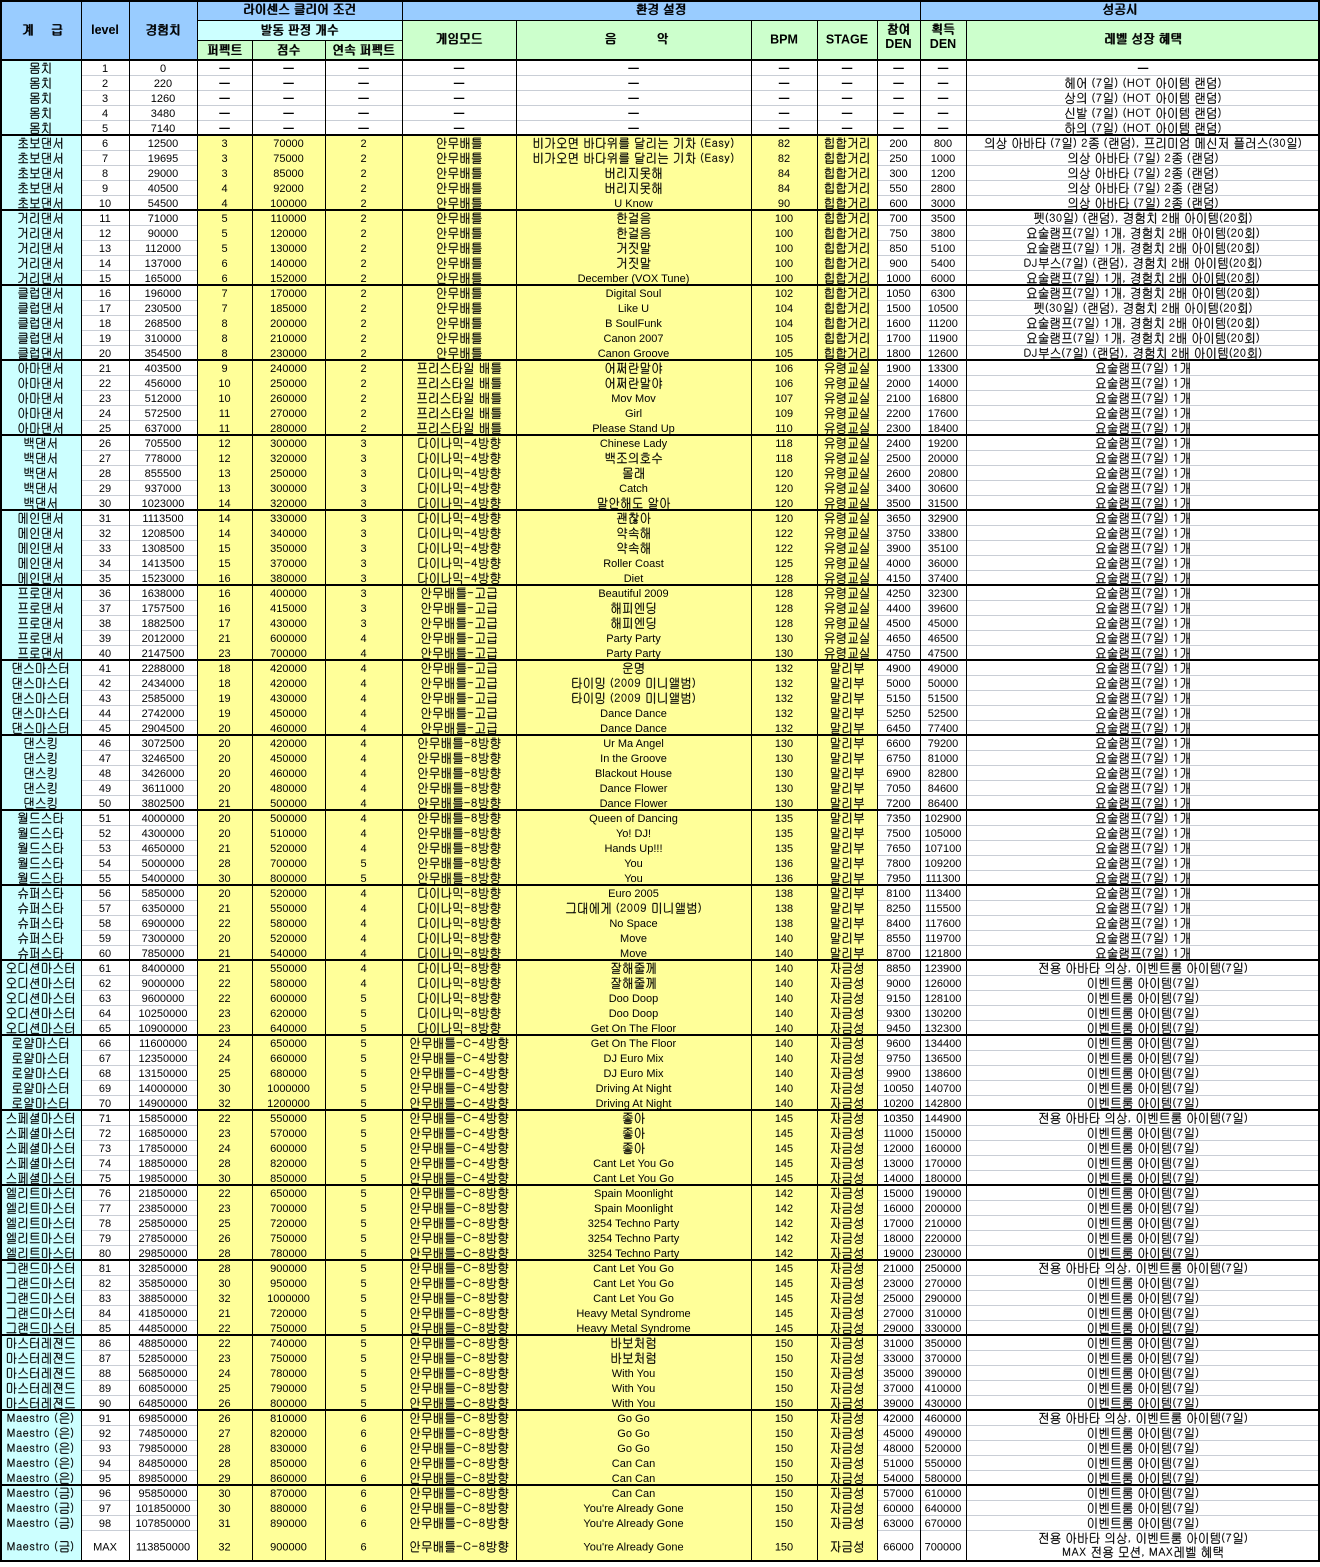 The width and height of the screenshot is (1320, 1567). Describe the element at coordinates (784, 159) in the screenshot. I see `svg-text: 82` at that location.